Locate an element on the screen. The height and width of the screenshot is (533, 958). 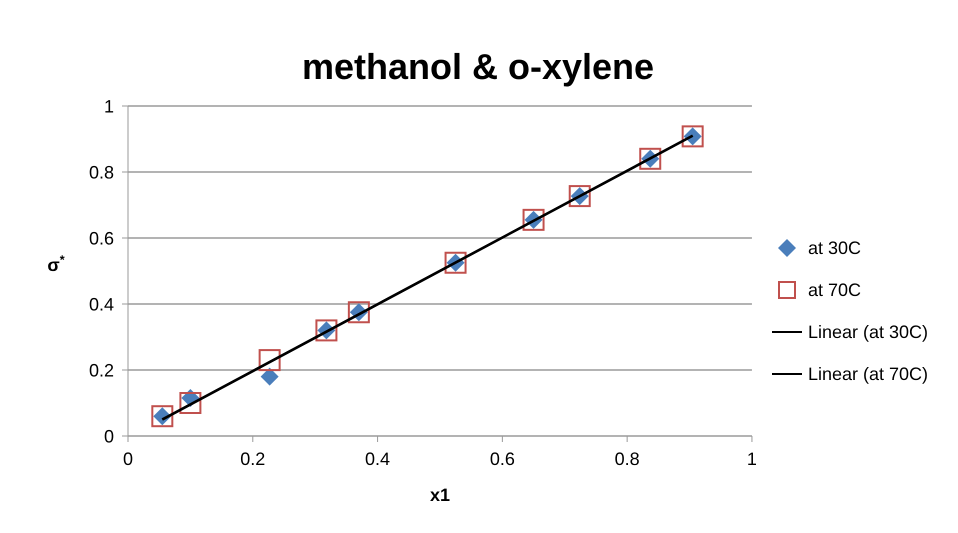
x-axis-title: x1 is located at coordinates (440, 495).